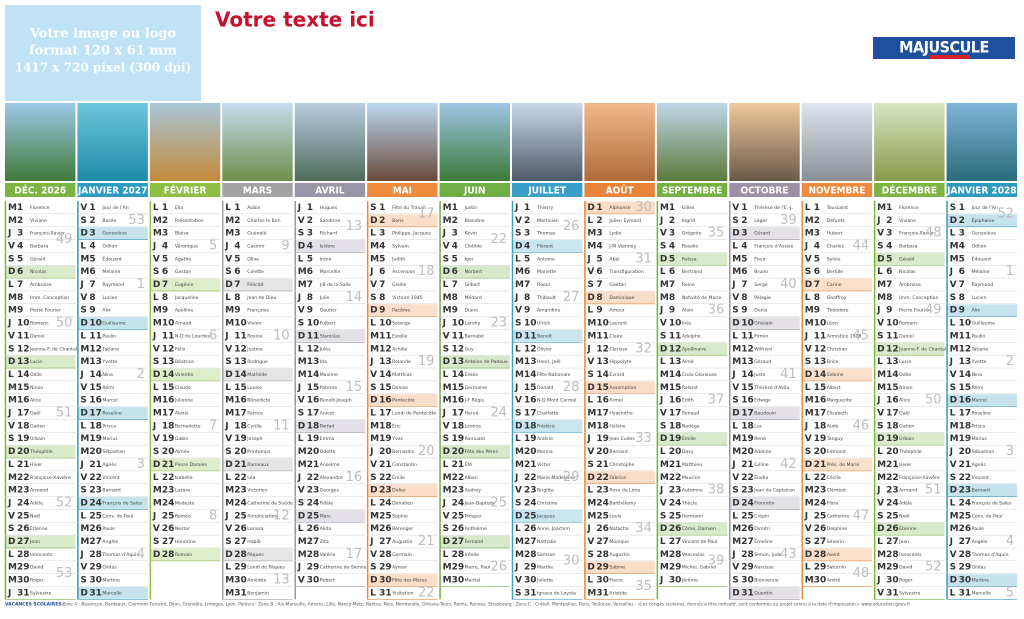 Image resolution: width=1024 pixels, height=619 pixels. What do you see at coordinates (40, 593) in the screenshot?
I see `saint: Sylvestre` at bounding box center [40, 593].